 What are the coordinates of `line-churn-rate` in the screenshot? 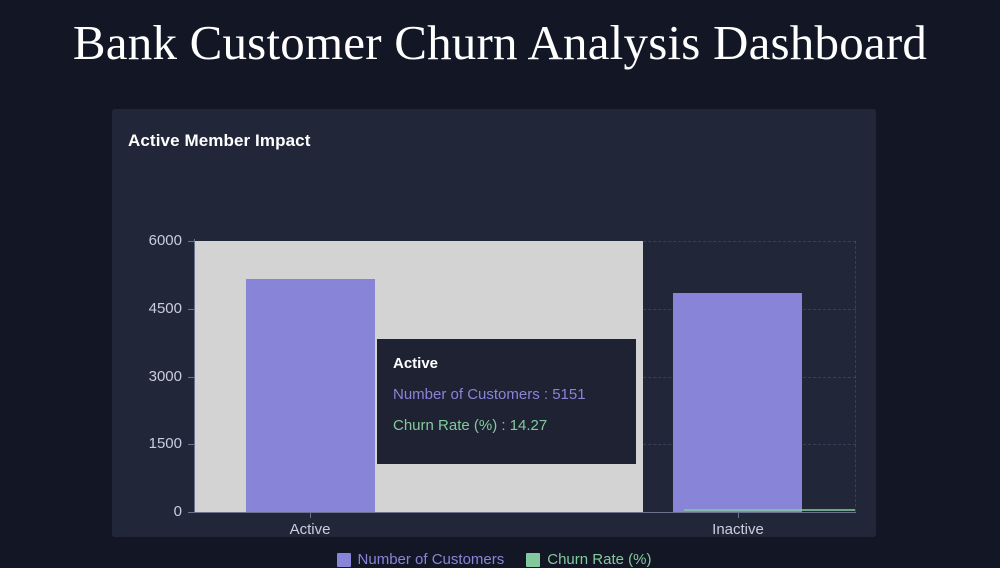 It's located at (769, 510).